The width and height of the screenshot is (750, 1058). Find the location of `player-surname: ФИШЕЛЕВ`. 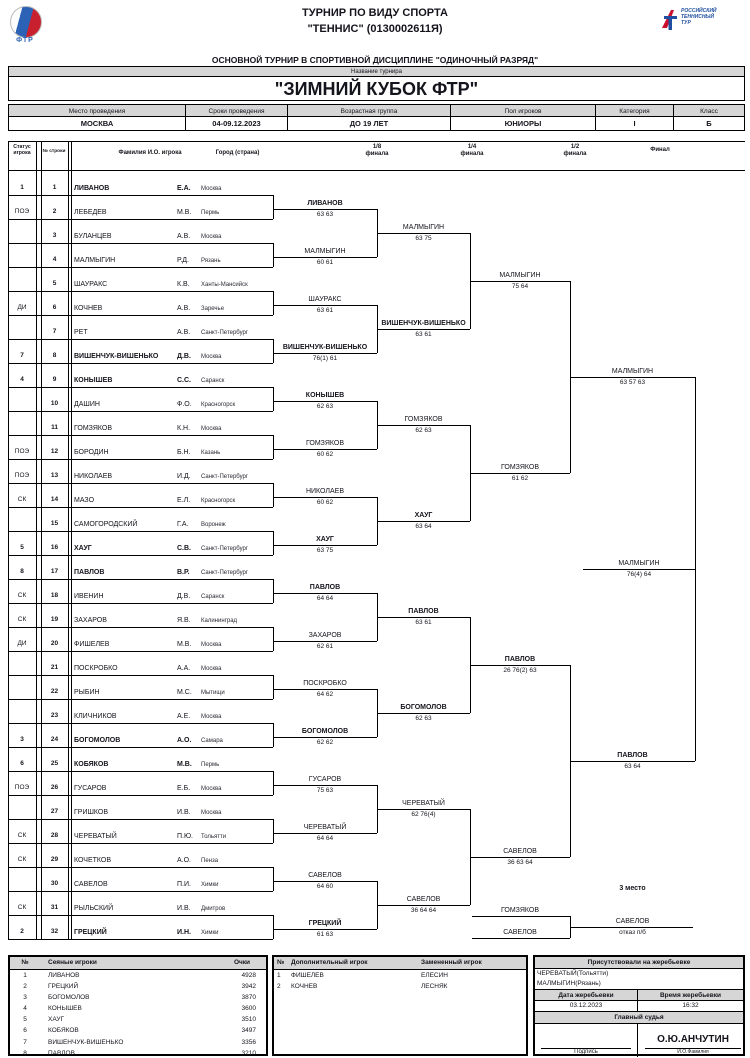

player-surname: ФИШЕЛЕВ is located at coordinates (92, 644).